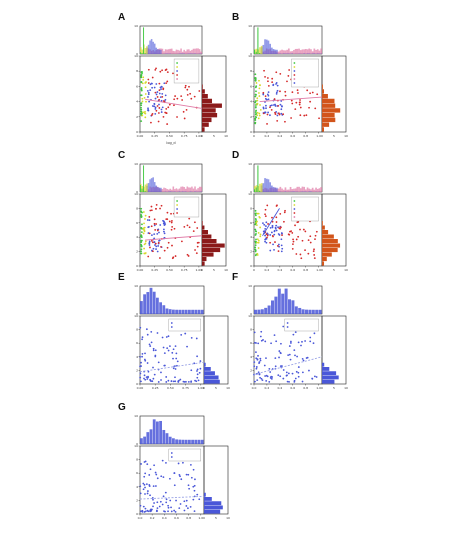 The height and width of the screenshot is (533, 474). Describe the element at coordinates (279, 136) in the screenshot. I see `x-tick-label: 0.4` at that location.